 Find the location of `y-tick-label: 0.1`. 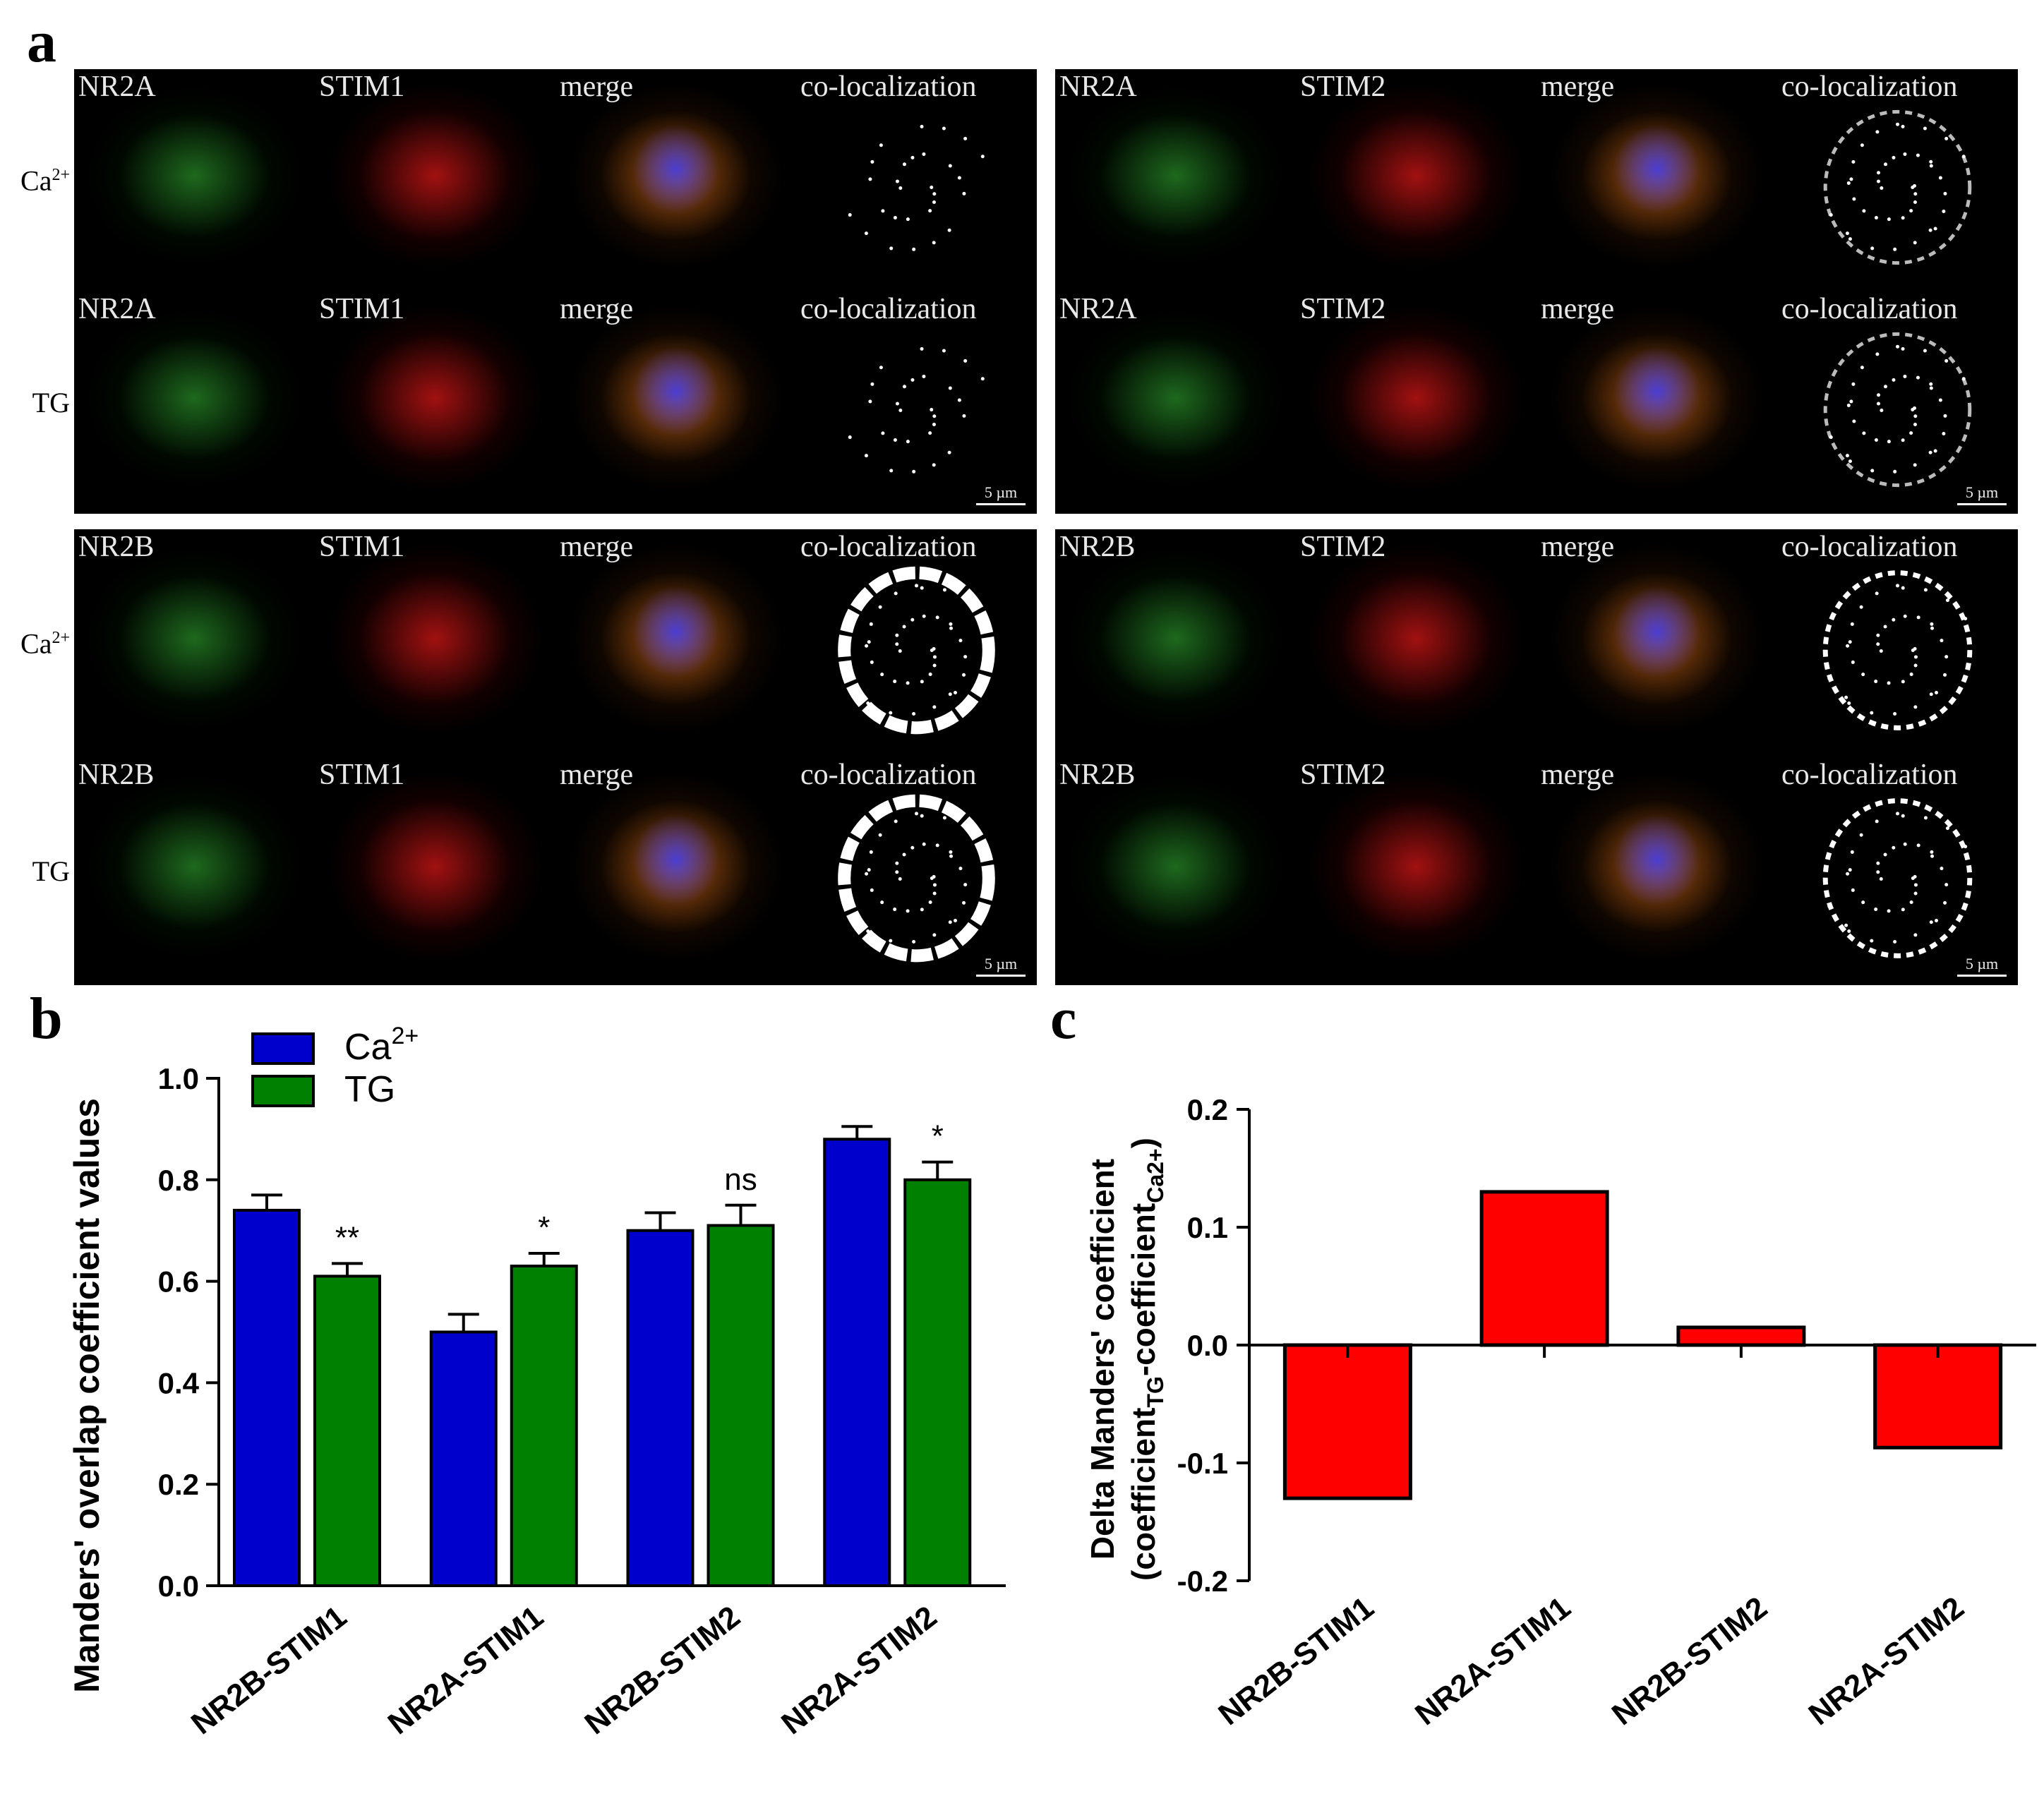

y-tick-label: 0.1 is located at coordinates (1207, 1228).